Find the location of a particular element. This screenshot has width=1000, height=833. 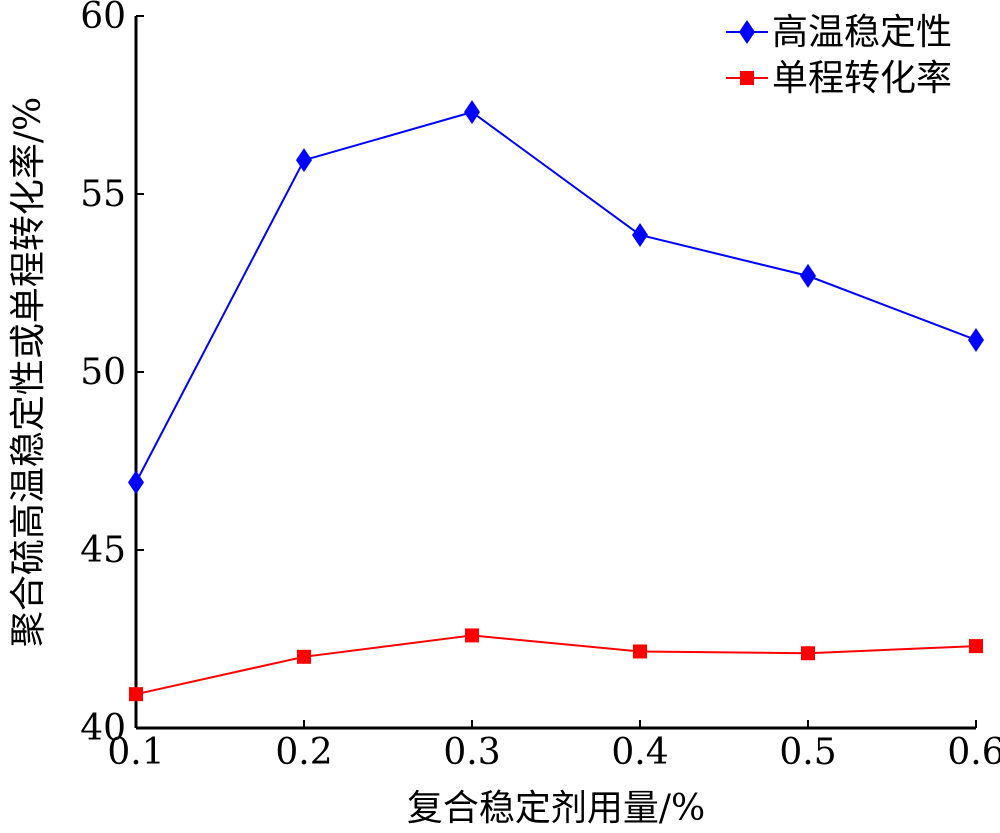

x-tick-label: 0.1 is located at coordinates (135, 752).